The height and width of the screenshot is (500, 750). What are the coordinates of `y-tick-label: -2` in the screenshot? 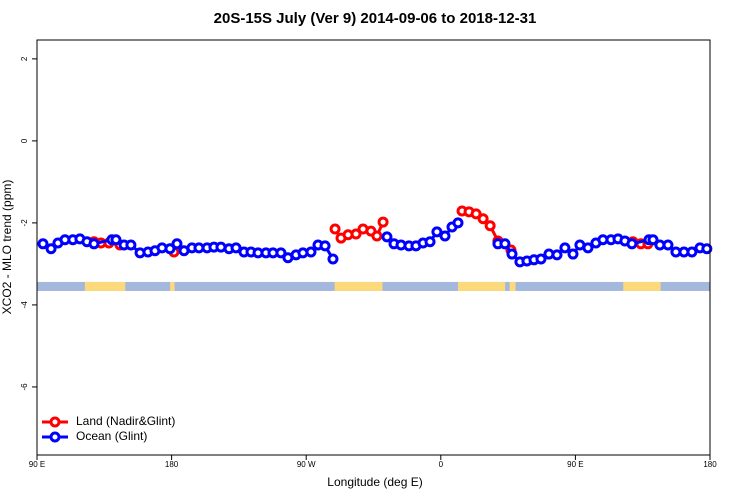 It's located at (24, 223).